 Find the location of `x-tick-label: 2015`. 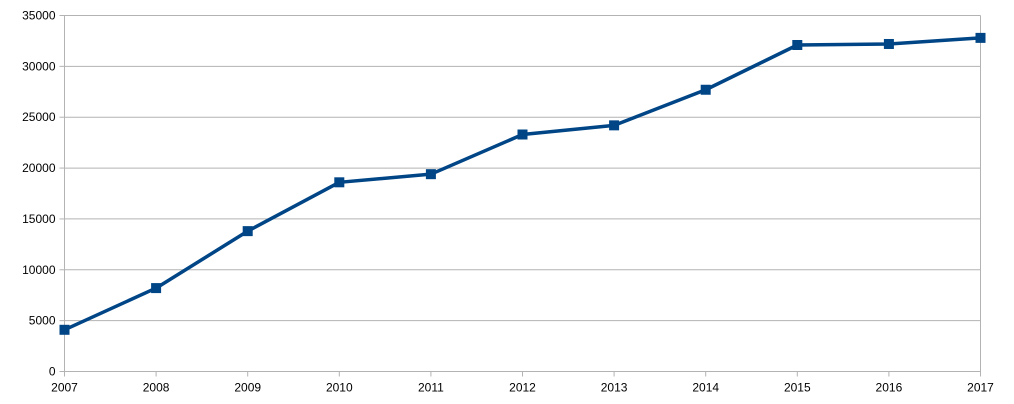

x-tick-label: 2015 is located at coordinates (797, 388).